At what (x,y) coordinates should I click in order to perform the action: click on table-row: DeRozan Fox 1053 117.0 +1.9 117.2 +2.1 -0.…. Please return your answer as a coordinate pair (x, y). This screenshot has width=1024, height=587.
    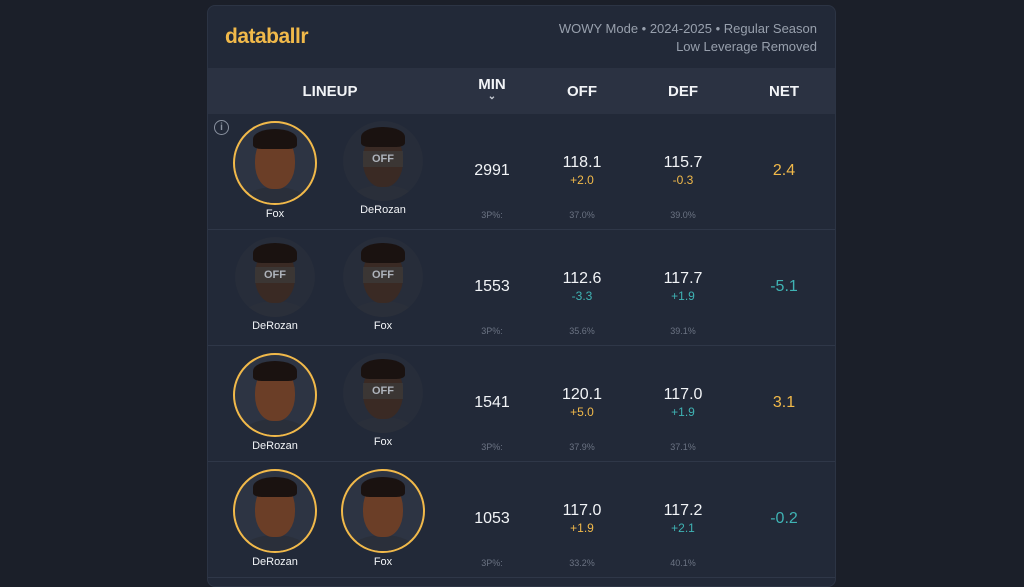
    Looking at the image, I should click on (521, 520).